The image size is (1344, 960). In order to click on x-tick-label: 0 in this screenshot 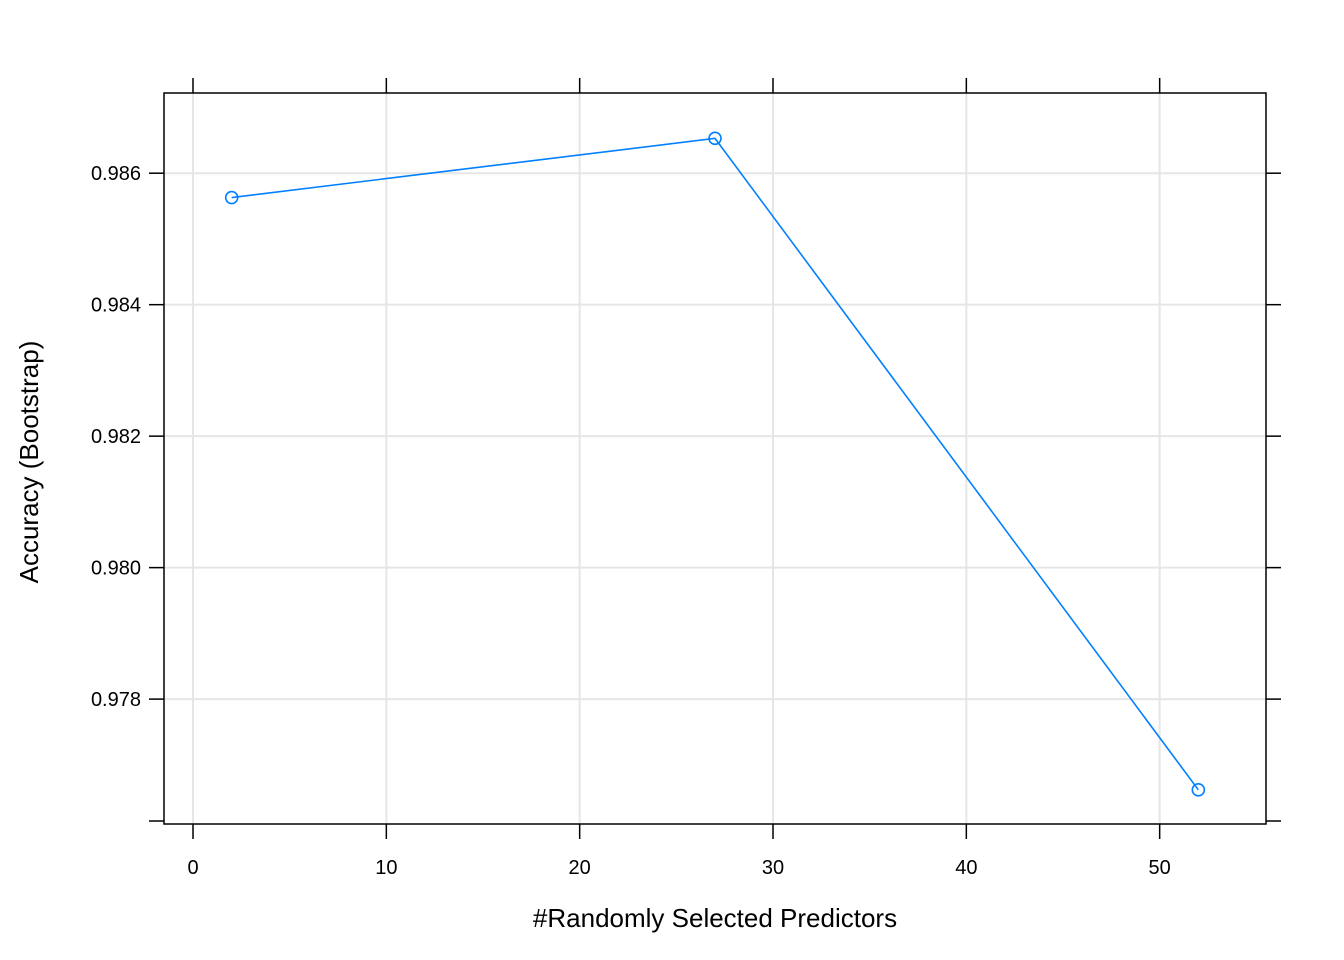, I will do `click(192, 868)`.